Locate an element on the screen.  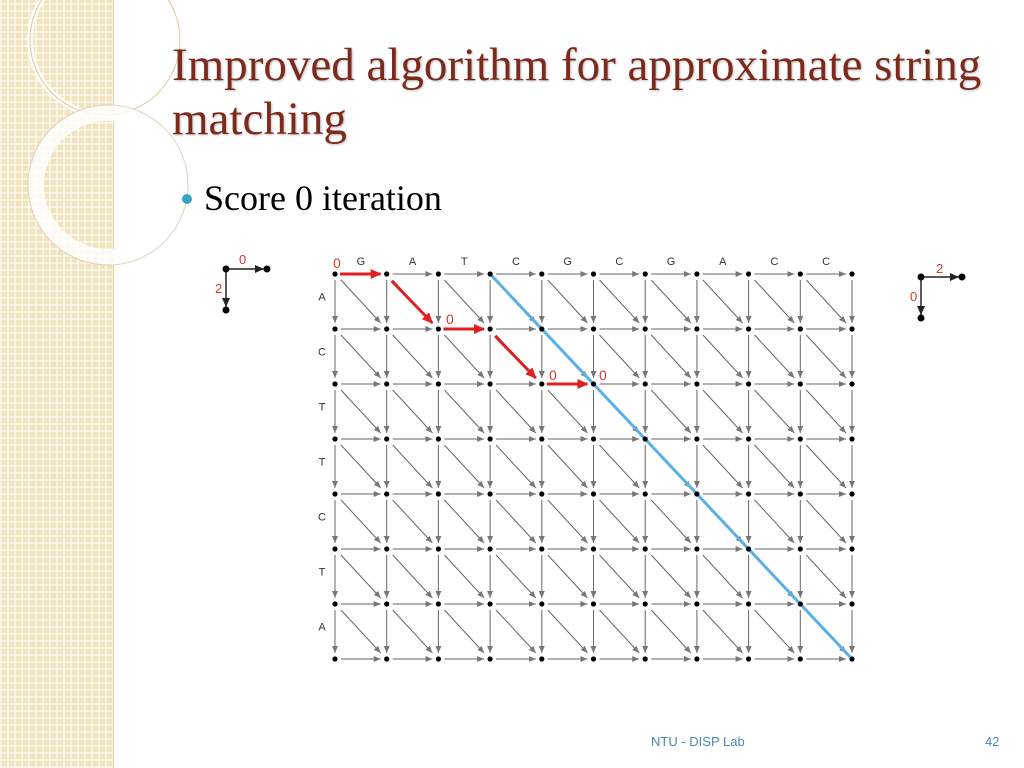
right-horizontal-cost-label: 2 is located at coordinates (939, 268).